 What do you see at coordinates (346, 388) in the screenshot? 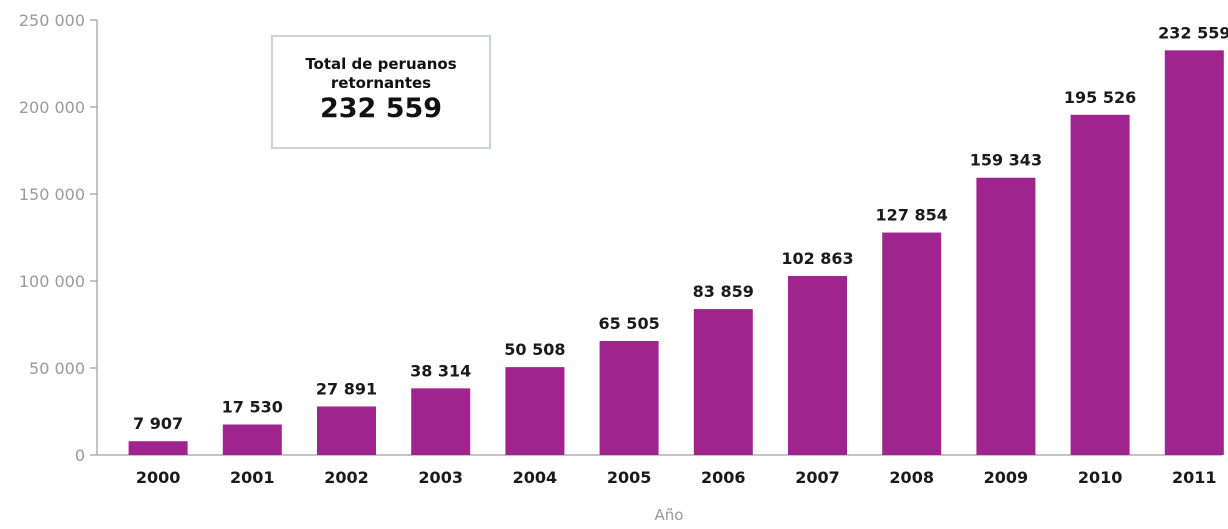
I see `data-label: 27 891` at bounding box center [346, 388].